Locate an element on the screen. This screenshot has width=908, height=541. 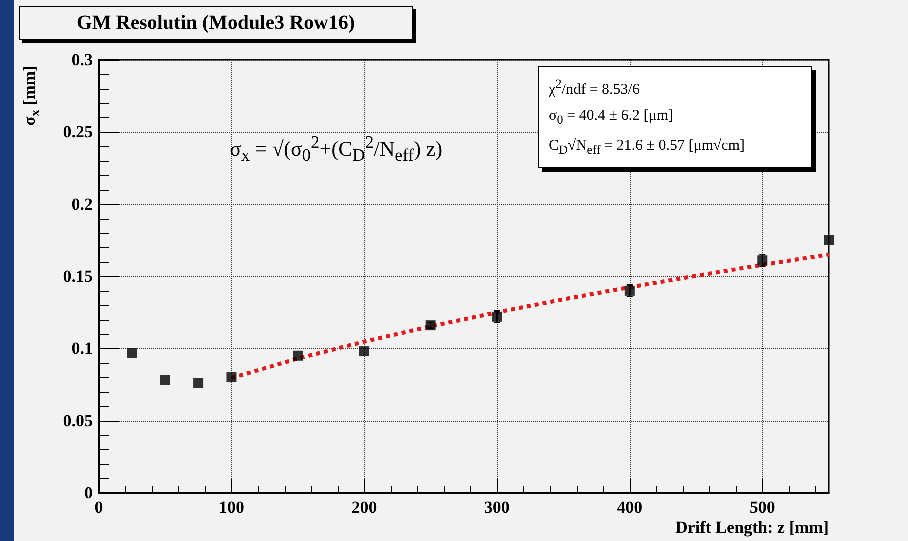
chart-title: GM Resolutin (Module3 Row16) is located at coordinates (216, 23).